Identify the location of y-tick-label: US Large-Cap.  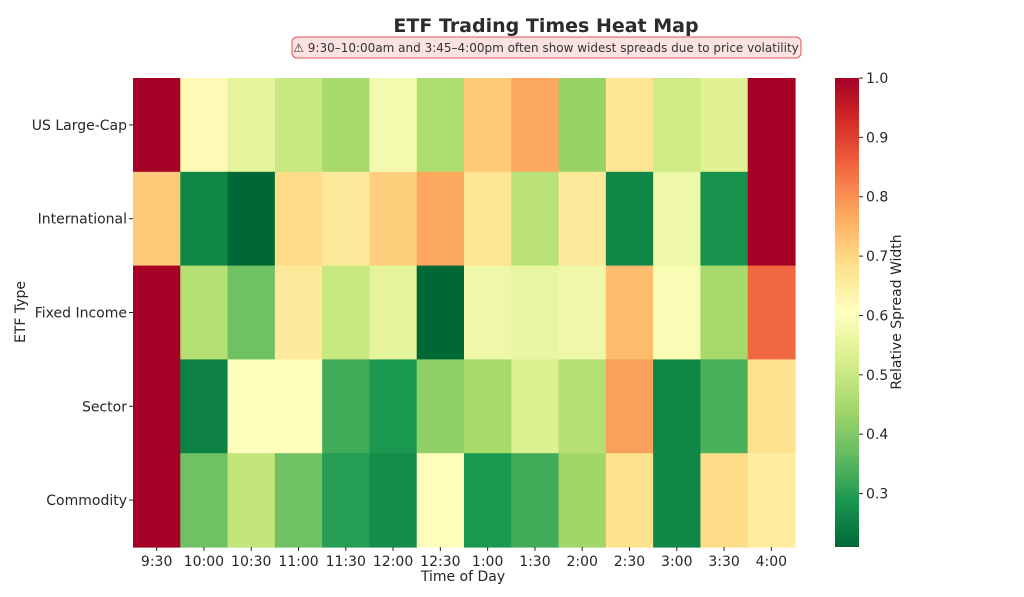
(79, 126).